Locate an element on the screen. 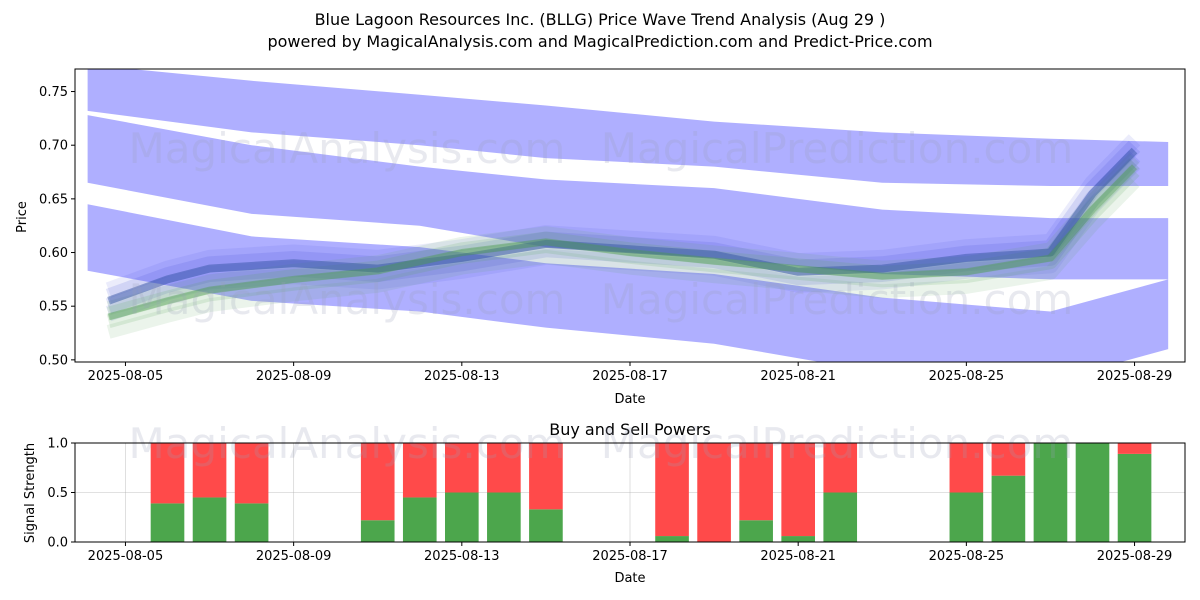  price-x-tick-label: 2025-08-21 is located at coordinates (798, 376).